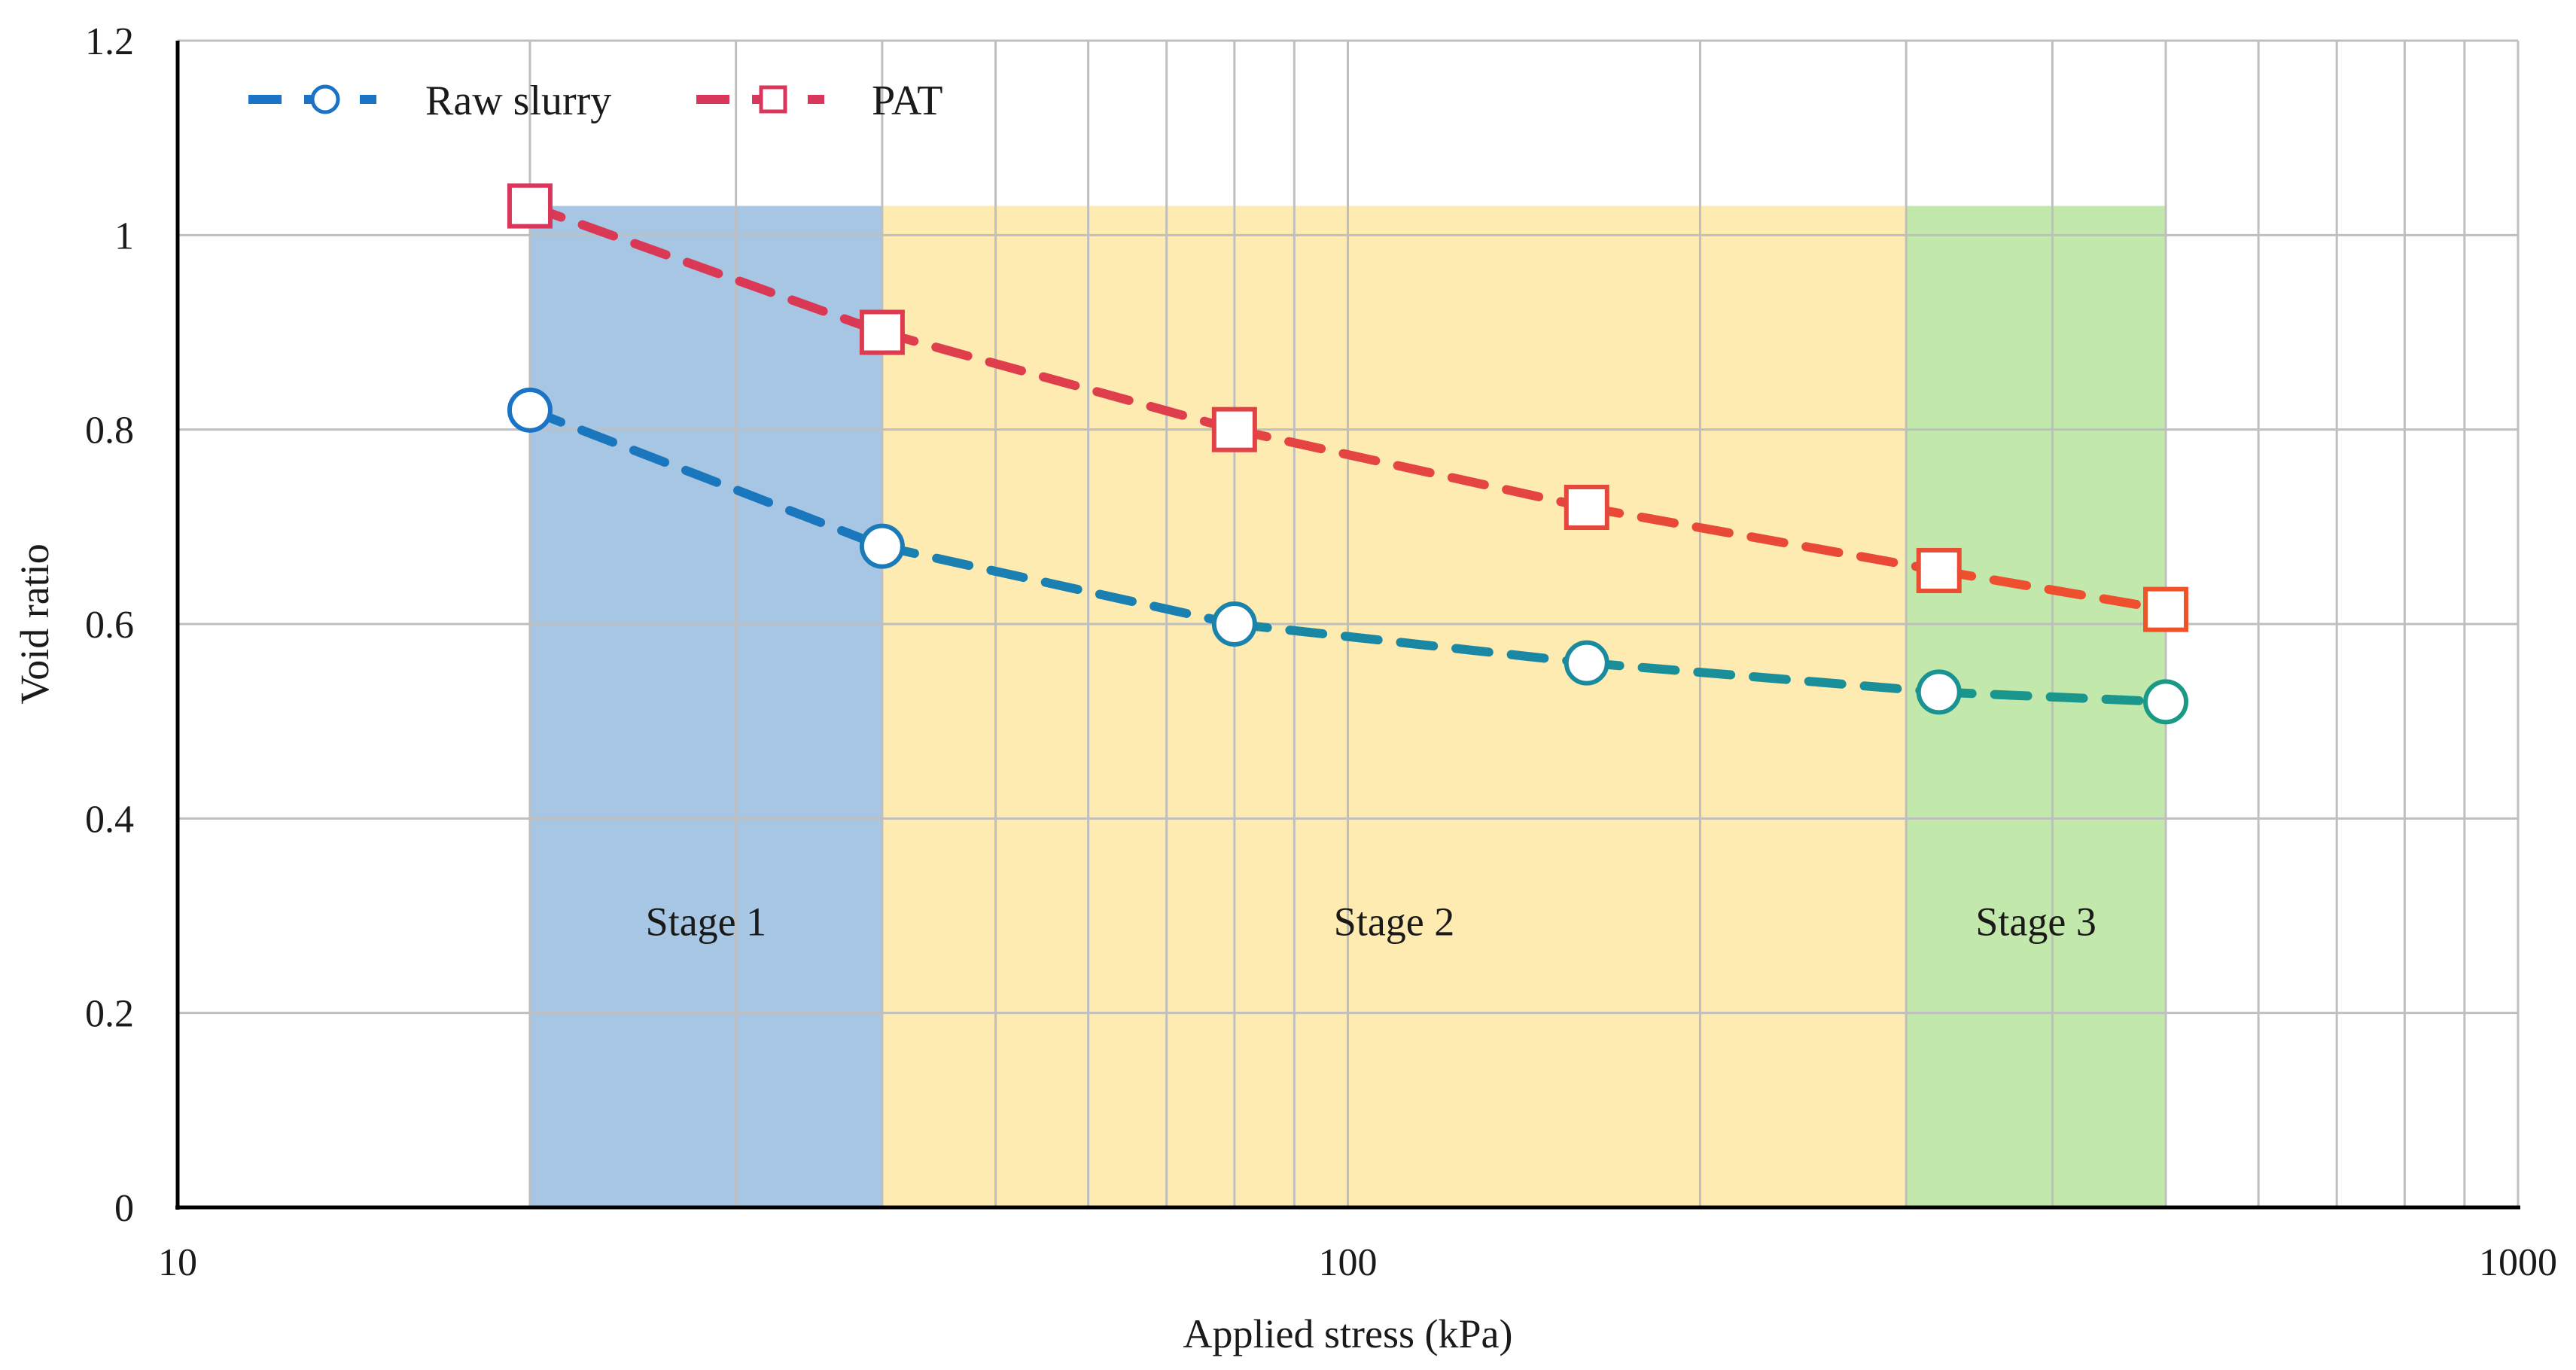 The width and height of the screenshot is (2576, 1370). I want to click on x-axis-title: Applied stress (kPa), so click(1348, 1333).